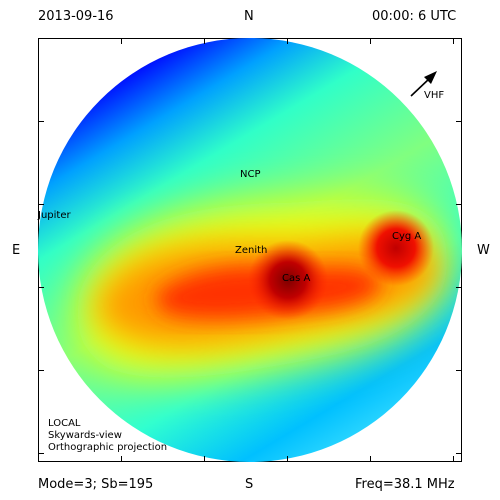 The image size is (500, 500). Describe the element at coordinates (85, 435) in the screenshot. I see `legend-line-2: Skywards-view` at that location.